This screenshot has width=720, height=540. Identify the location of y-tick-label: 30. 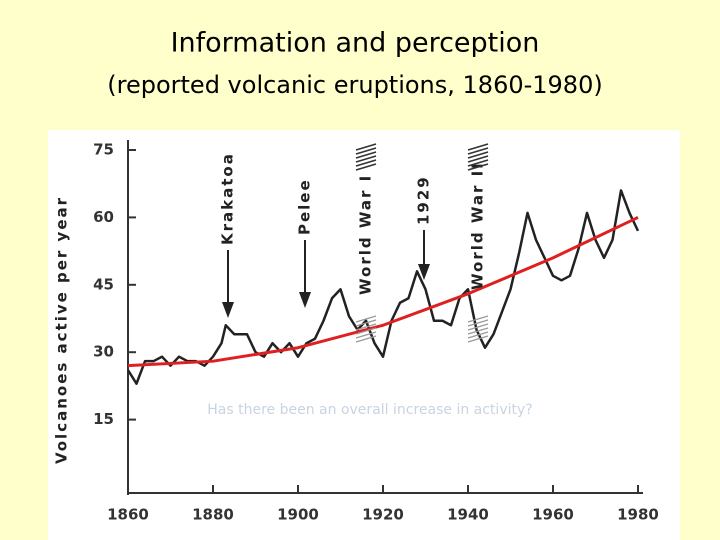
(103, 352).